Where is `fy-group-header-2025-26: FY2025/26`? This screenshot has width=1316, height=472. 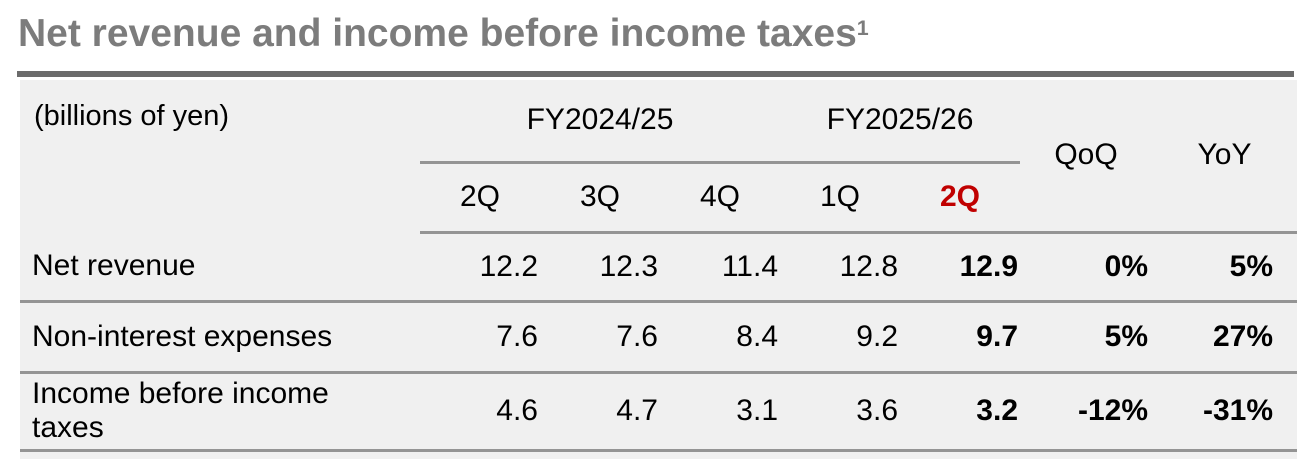 fy-group-header-2025-26: FY2025/26 is located at coordinates (900, 122).